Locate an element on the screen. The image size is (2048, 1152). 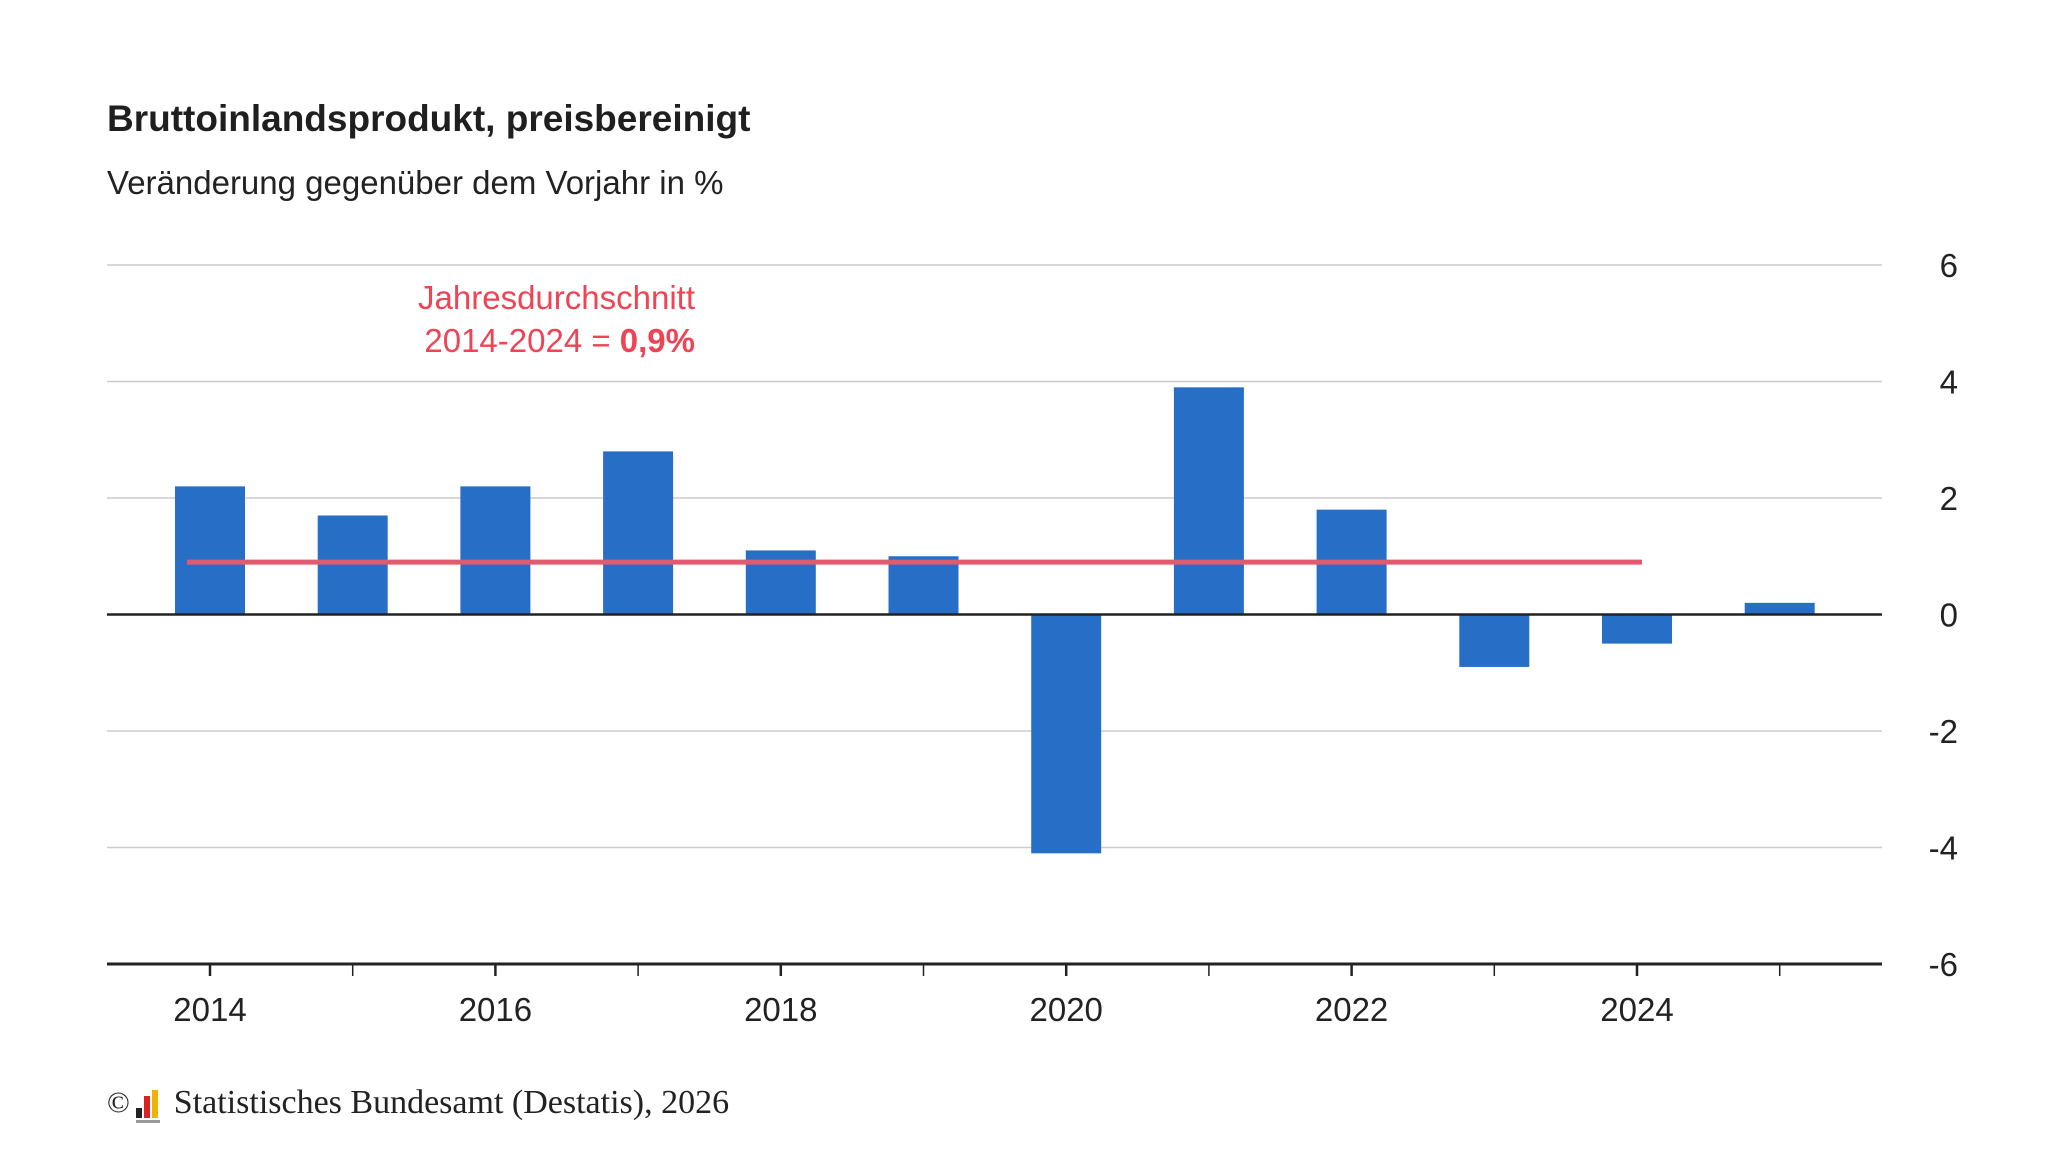
x-tick-label: 2020 is located at coordinates (1065, 1009).